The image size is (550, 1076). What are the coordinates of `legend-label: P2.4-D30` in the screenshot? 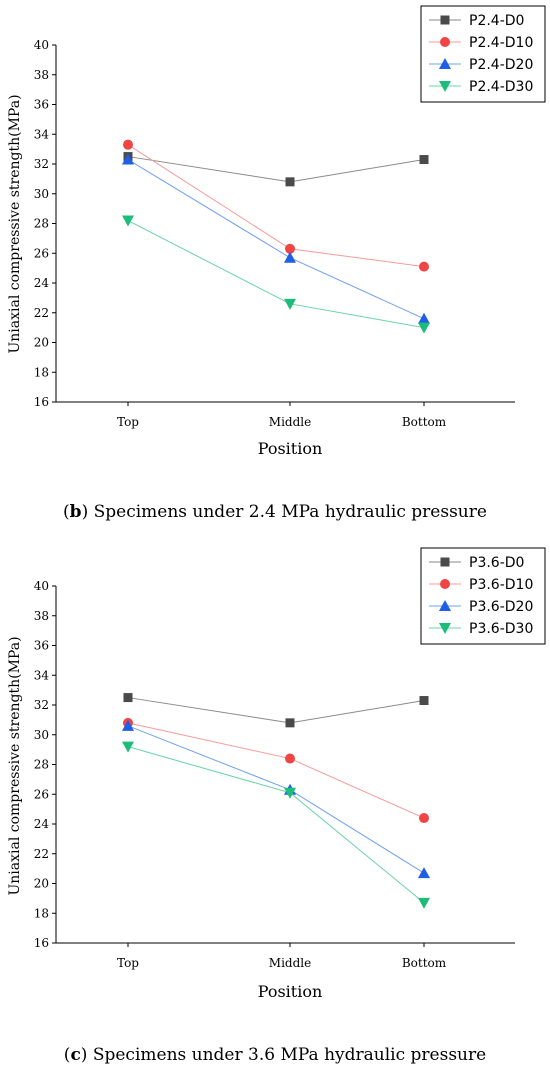 It's located at (501, 87).